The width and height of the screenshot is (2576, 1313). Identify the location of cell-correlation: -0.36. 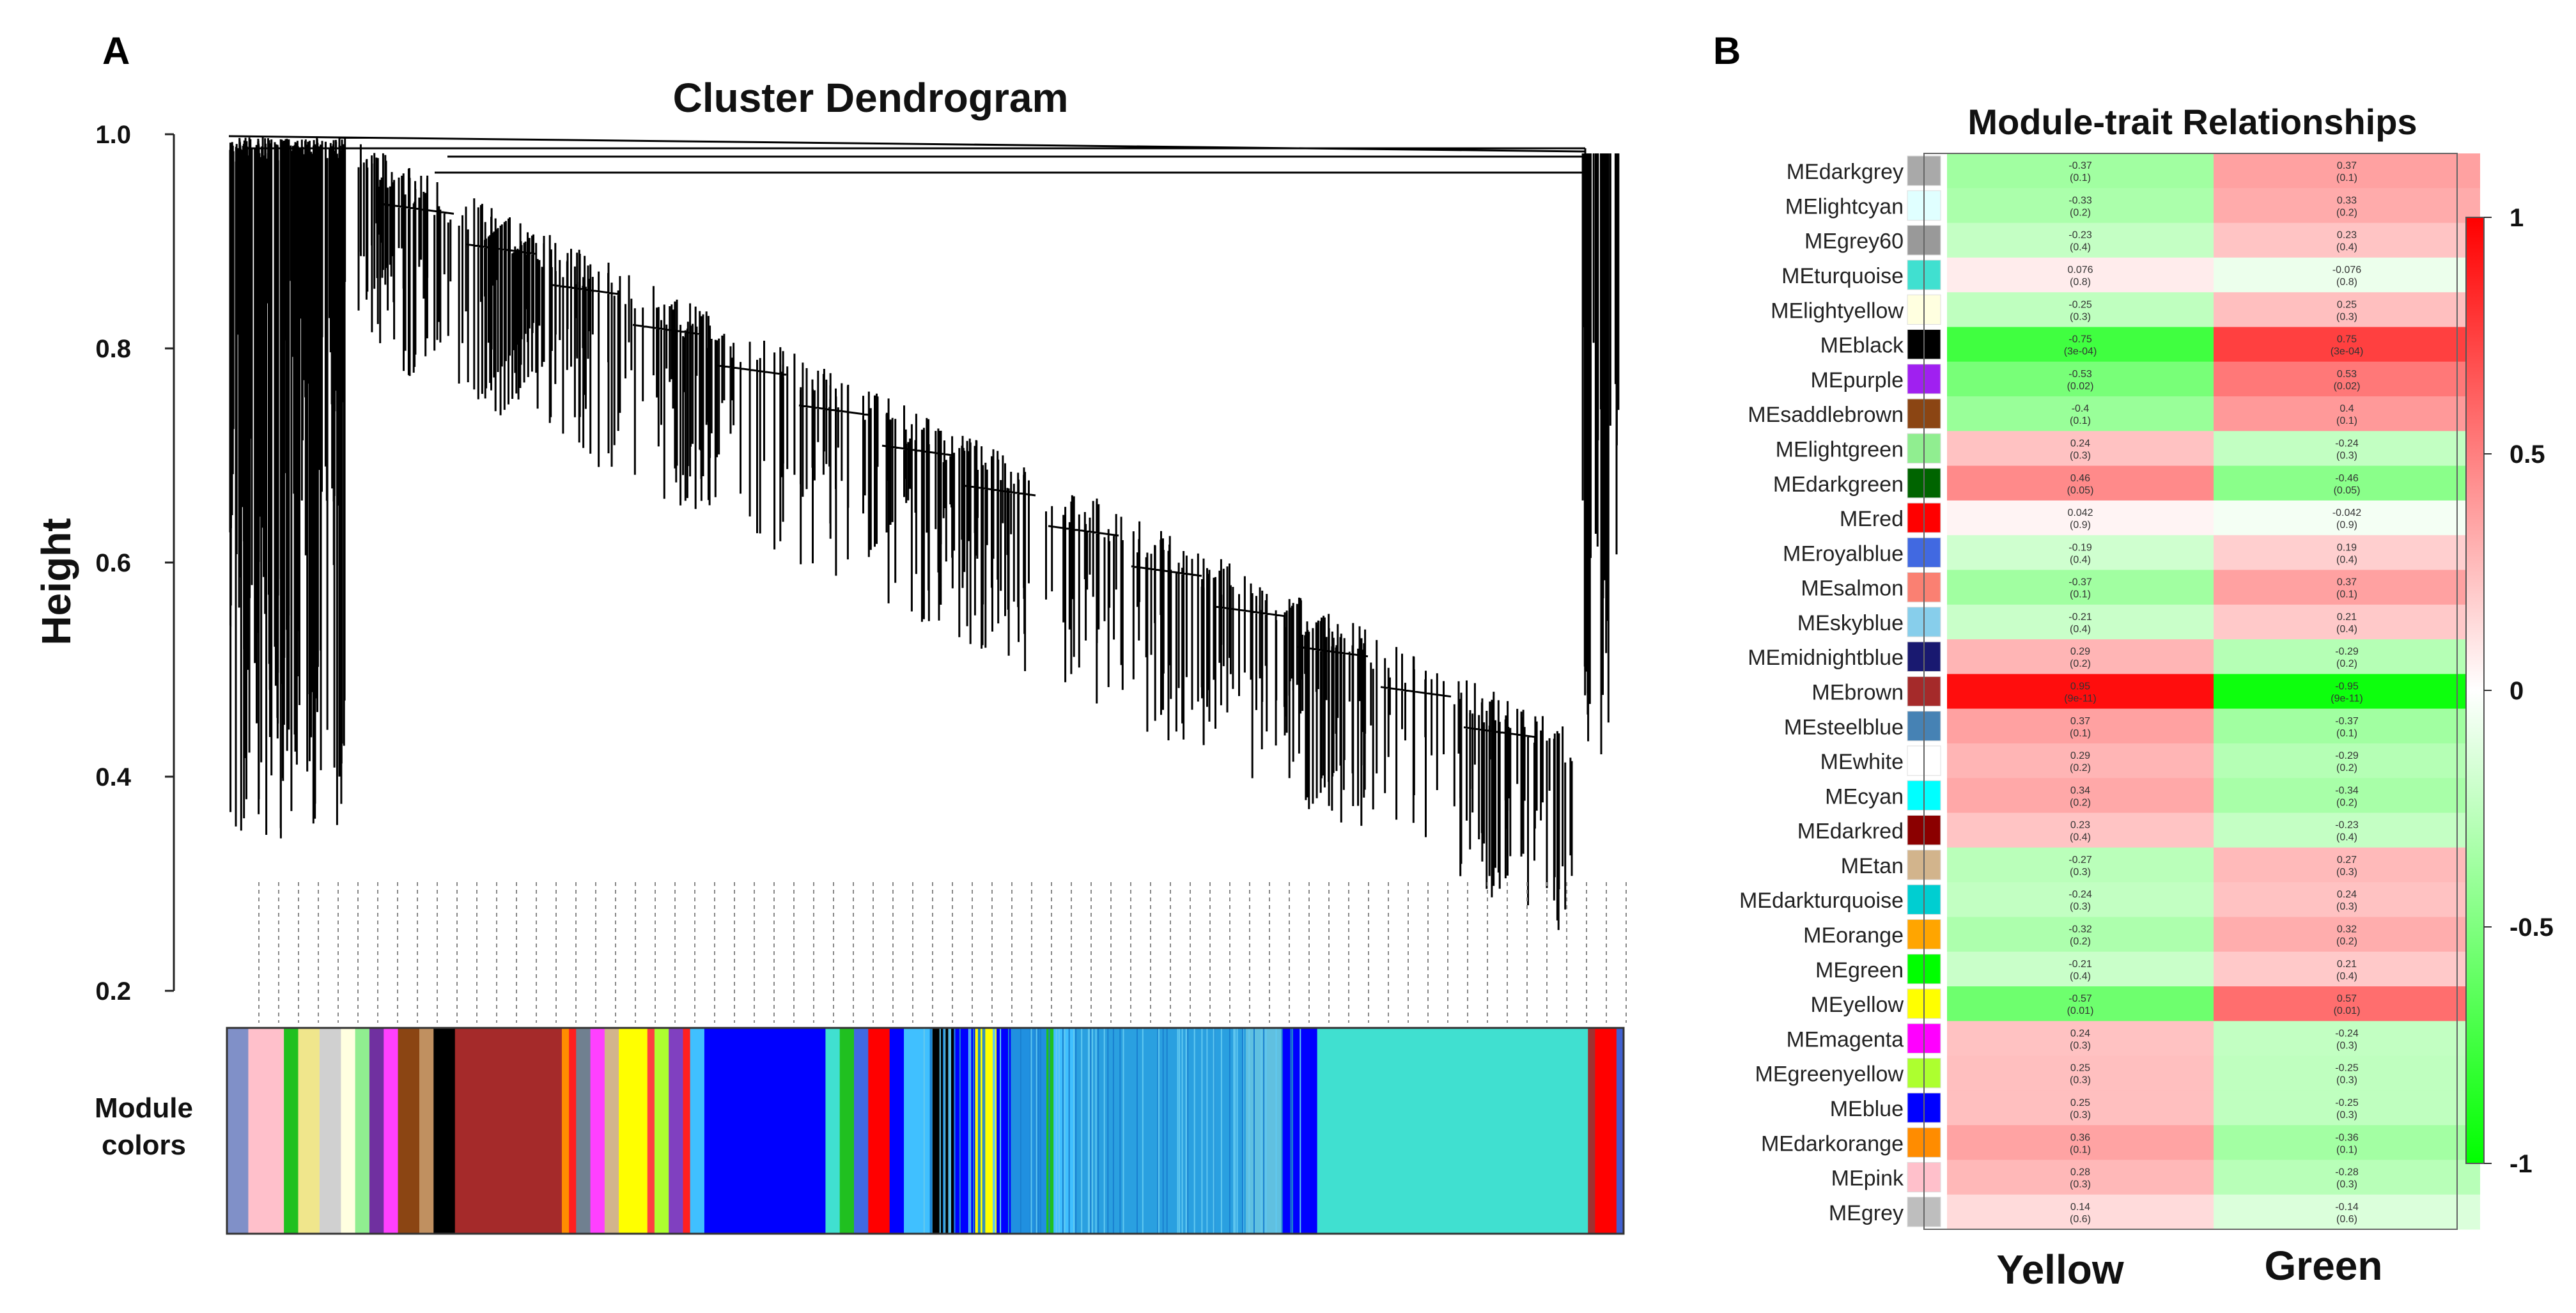
(2347, 1137).